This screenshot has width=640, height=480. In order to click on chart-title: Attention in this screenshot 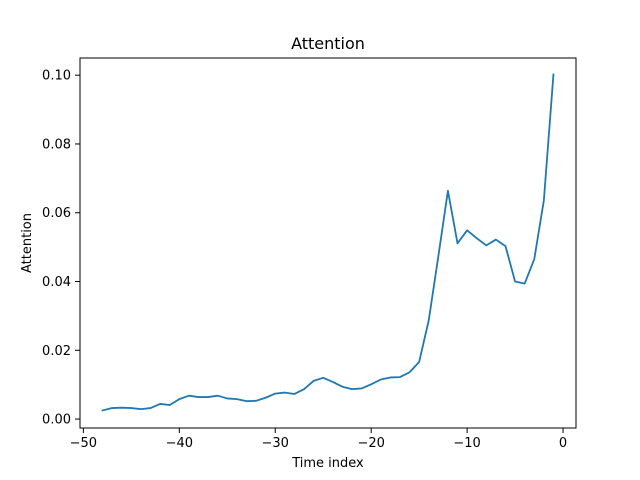, I will do `click(328, 43)`.